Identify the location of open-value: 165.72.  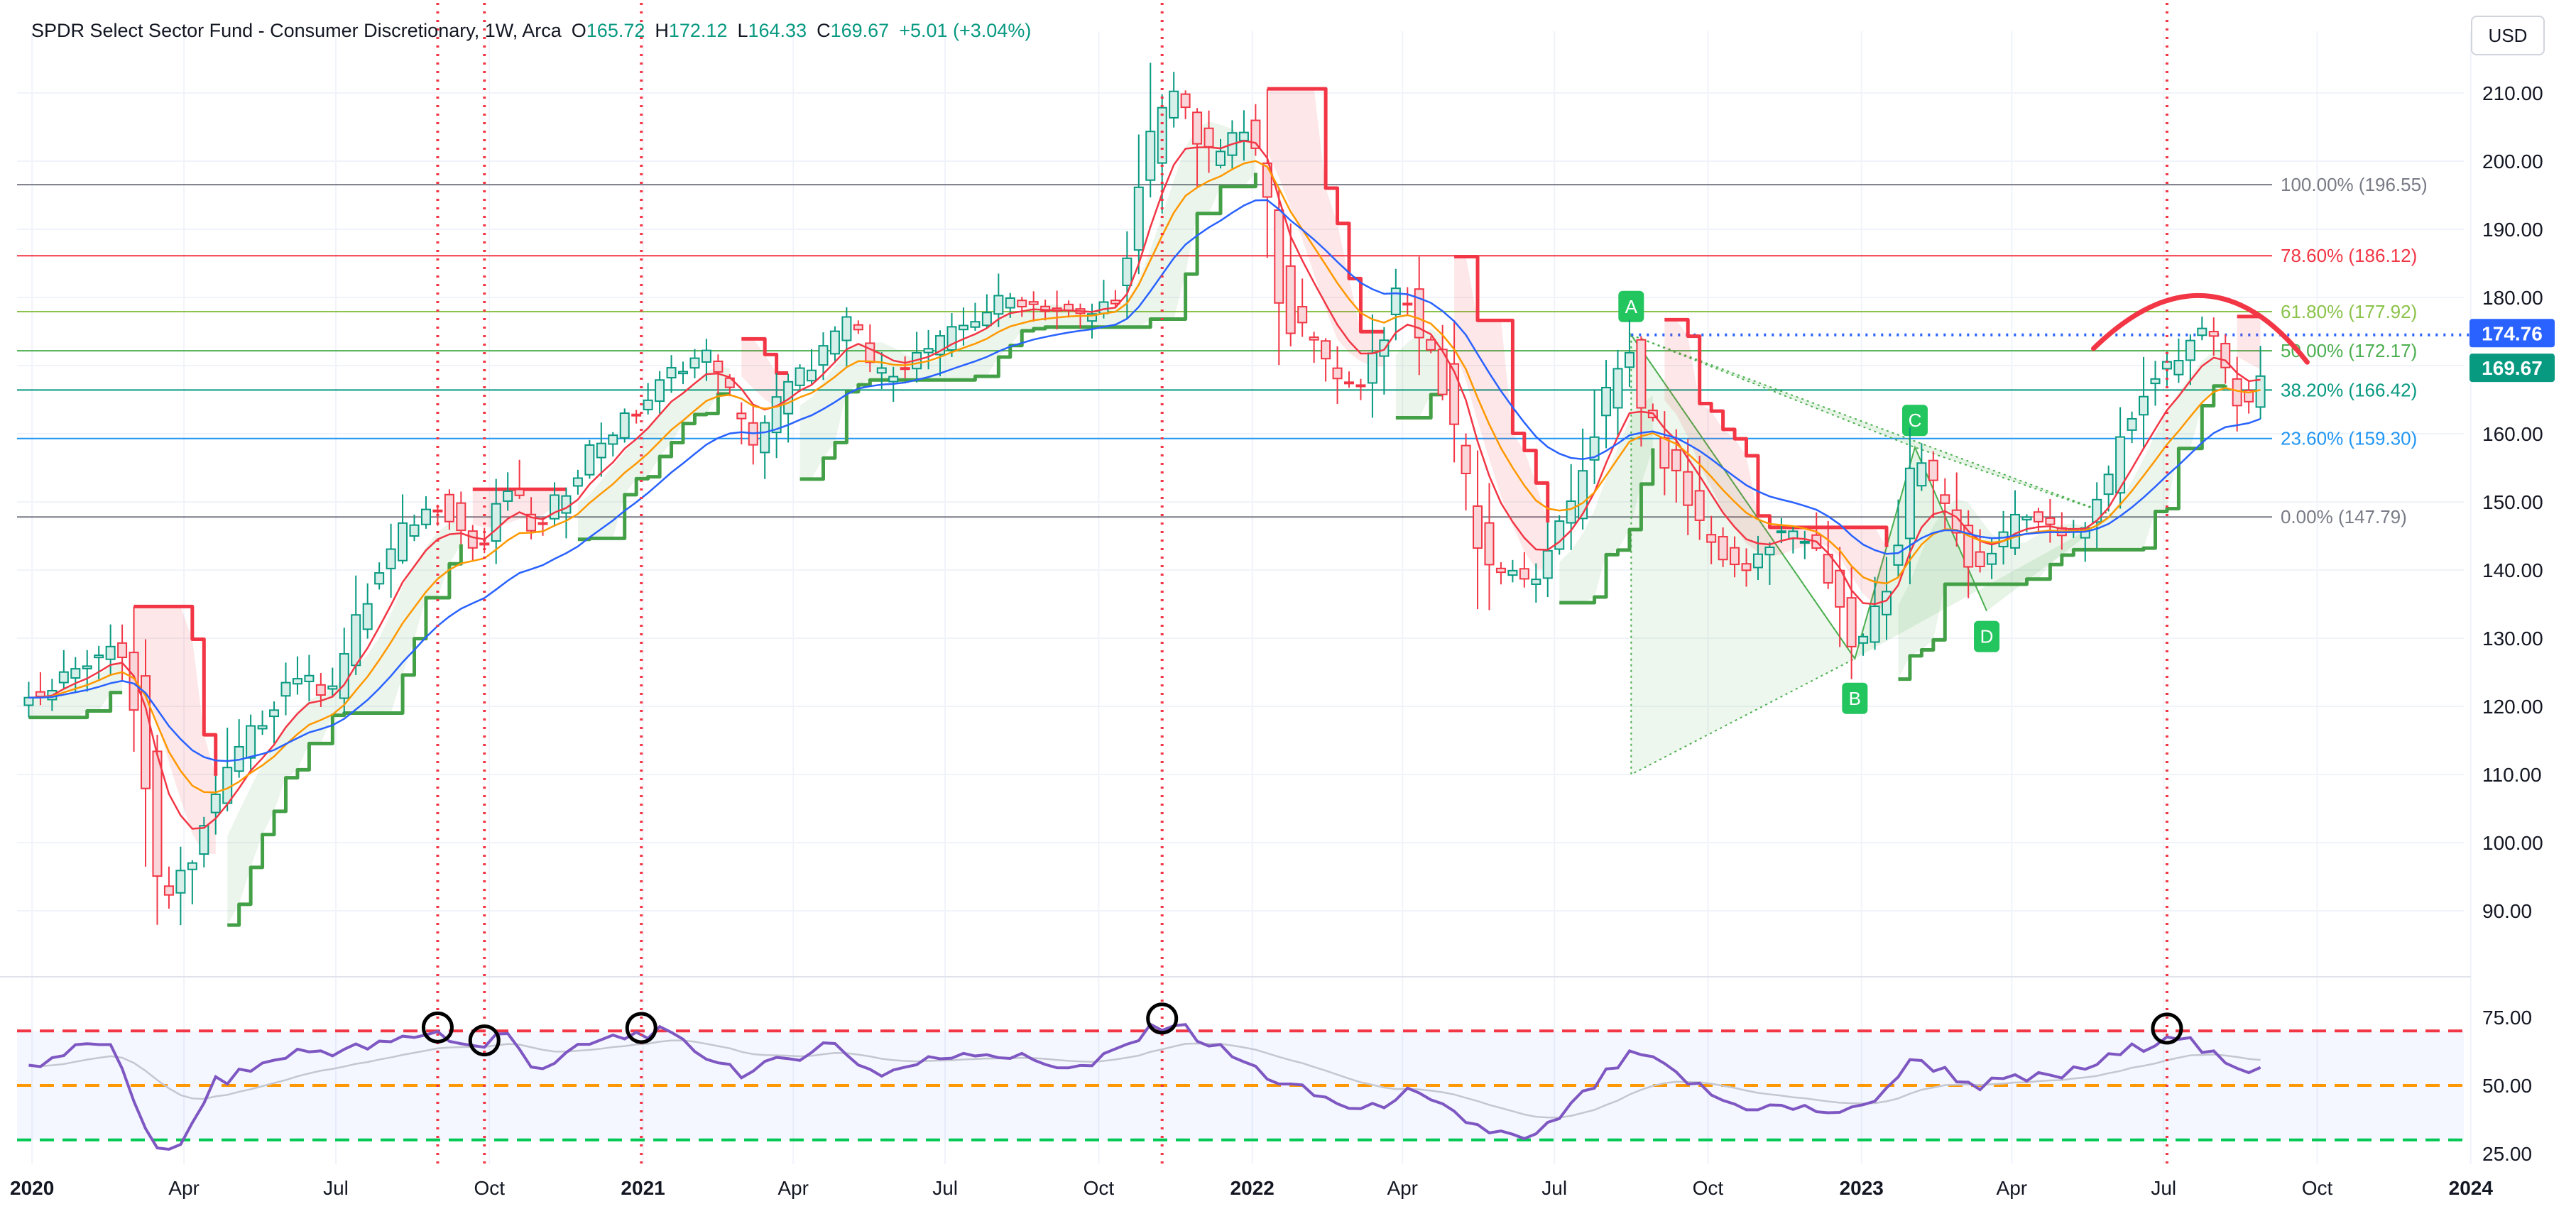
(615, 31).